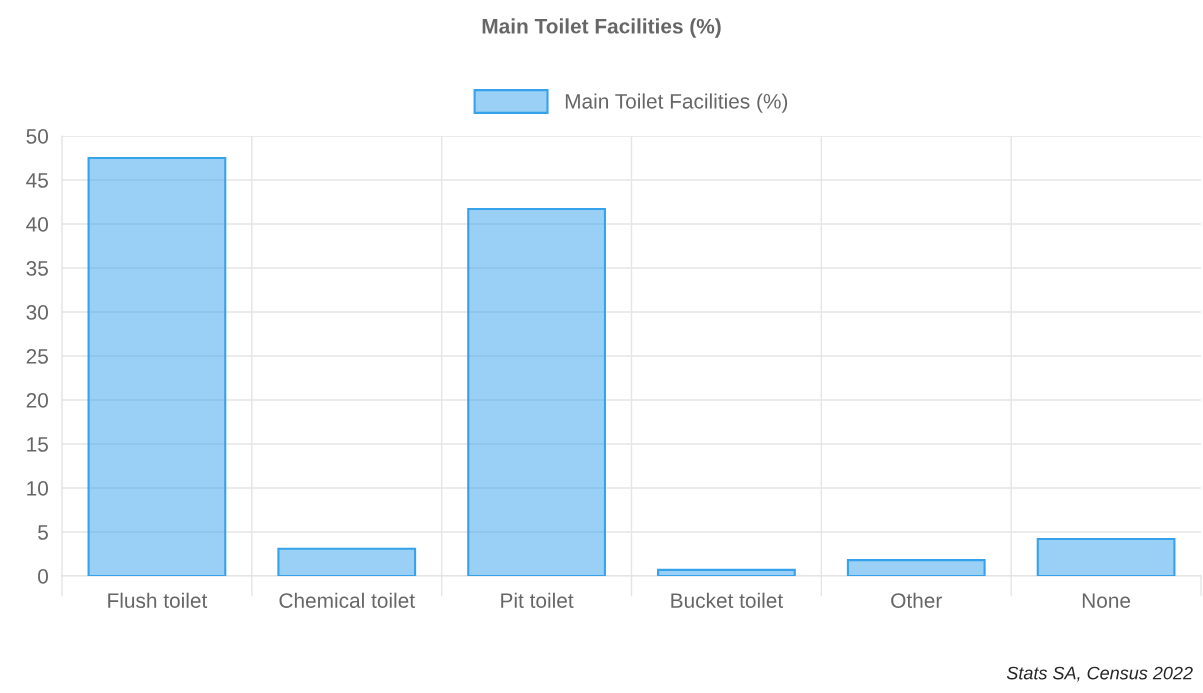 The image size is (1203, 693). What do you see at coordinates (676, 103) in the screenshot?
I see `legend-label: Main Toilet Facilities (%)` at bounding box center [676, 103].